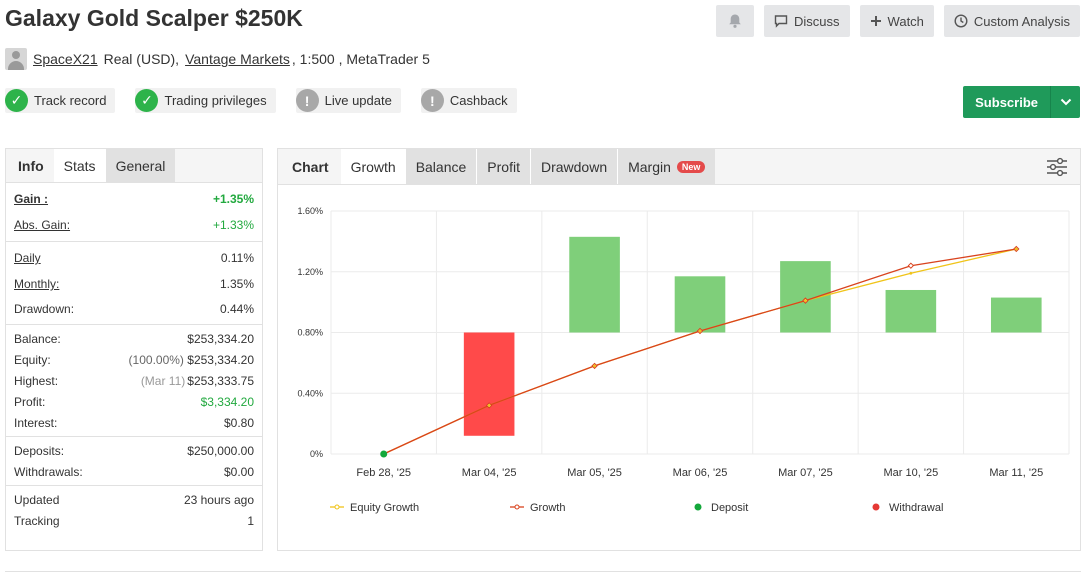 The height and width of the screenshot is (574, 1090). What do you see at coordinates (237, 59) in the screenshot?
I see `broker-link: Vantage Markets` at bounding box center [237, 59].